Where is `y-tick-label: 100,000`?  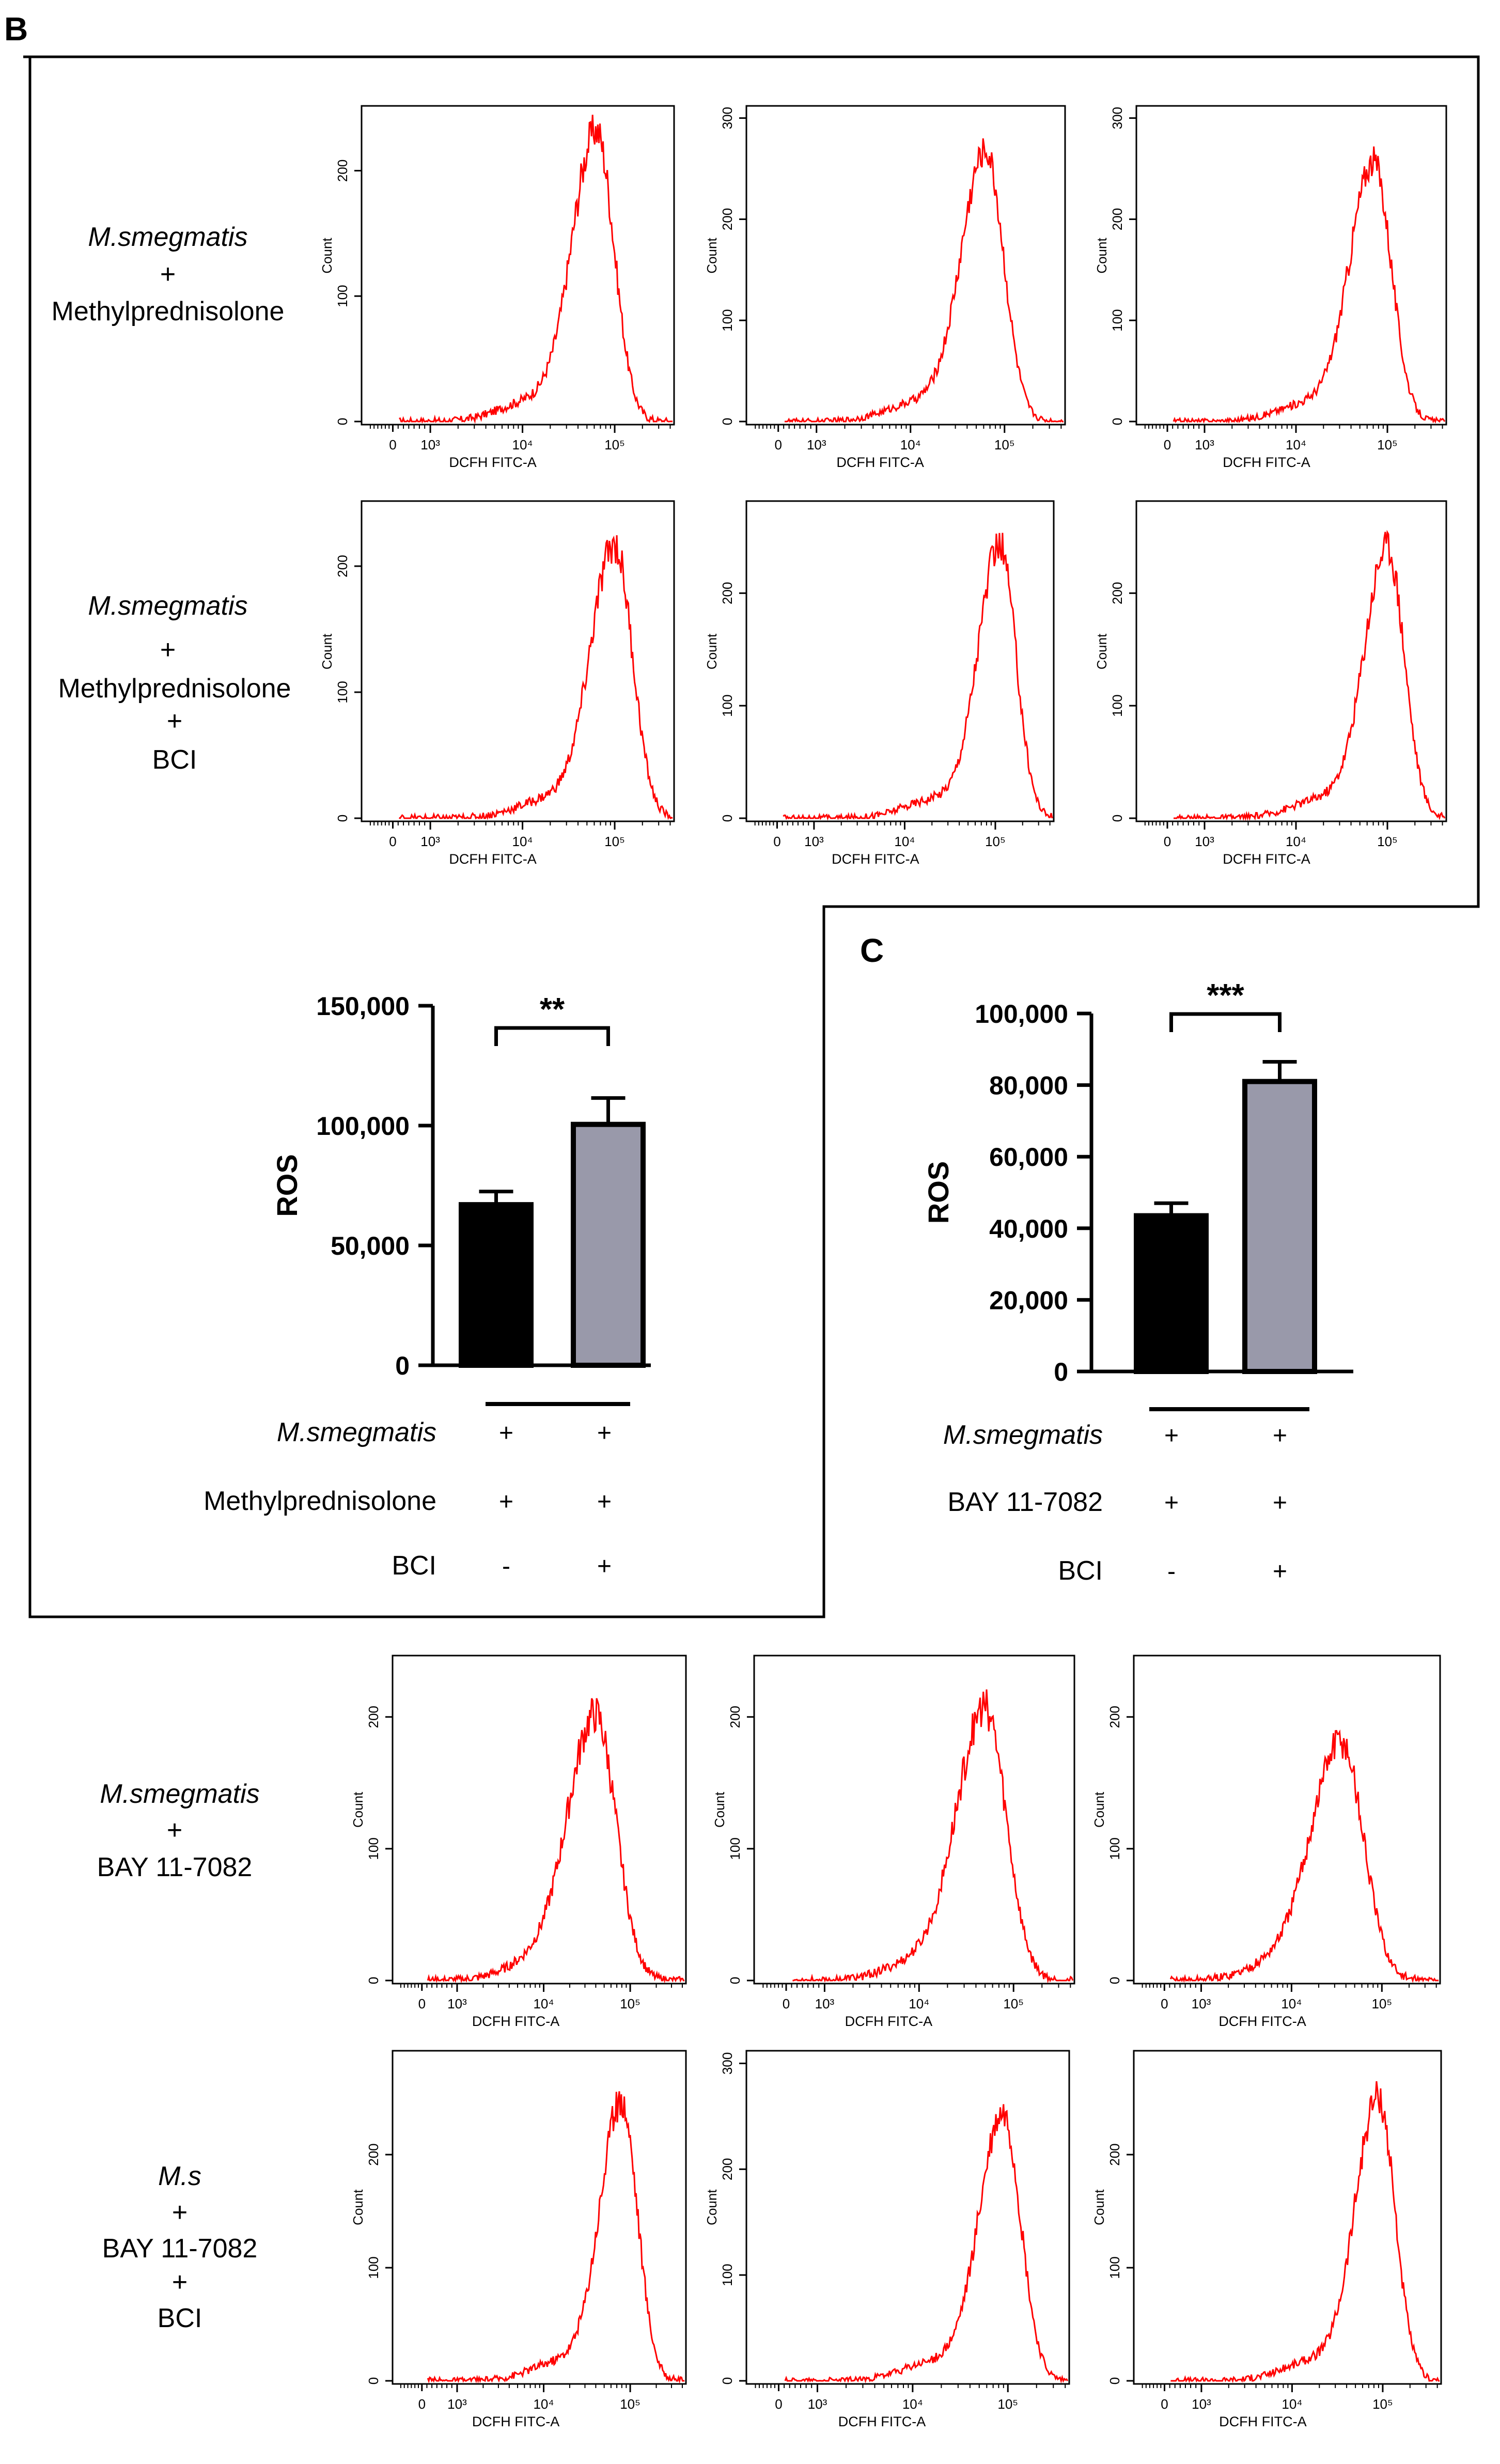
y-tick-label: 100,000 is located at coordinates (1021, 1014).